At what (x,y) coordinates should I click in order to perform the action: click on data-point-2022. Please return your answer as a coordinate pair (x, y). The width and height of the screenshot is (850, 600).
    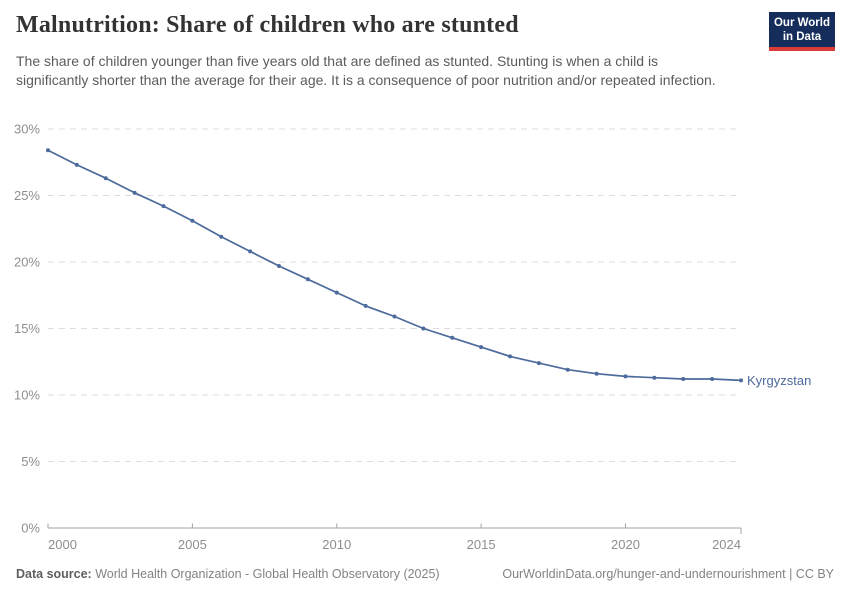
    Looking at the image, I should click on (683, 379).